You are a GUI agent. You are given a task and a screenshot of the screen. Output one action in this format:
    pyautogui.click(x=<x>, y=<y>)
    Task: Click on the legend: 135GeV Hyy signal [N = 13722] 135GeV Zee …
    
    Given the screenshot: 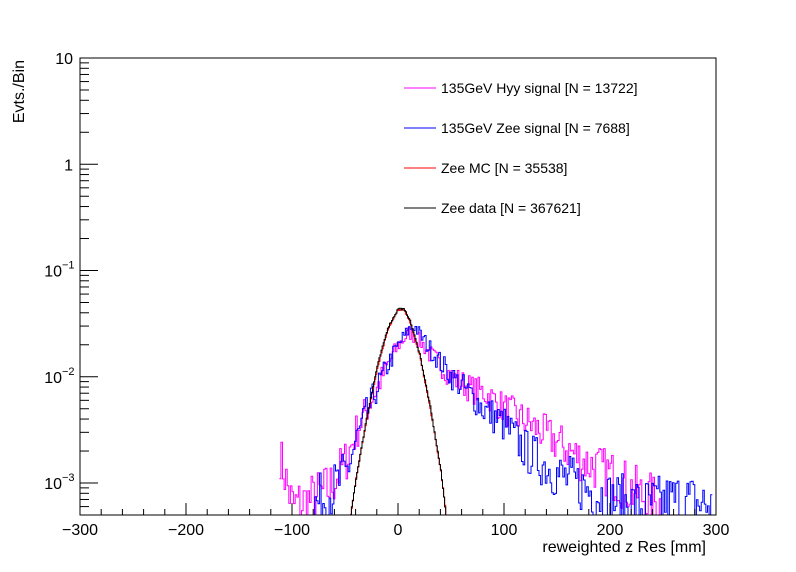 What is the action you would take?
    pyautogui.click(x=521, y=148)
    